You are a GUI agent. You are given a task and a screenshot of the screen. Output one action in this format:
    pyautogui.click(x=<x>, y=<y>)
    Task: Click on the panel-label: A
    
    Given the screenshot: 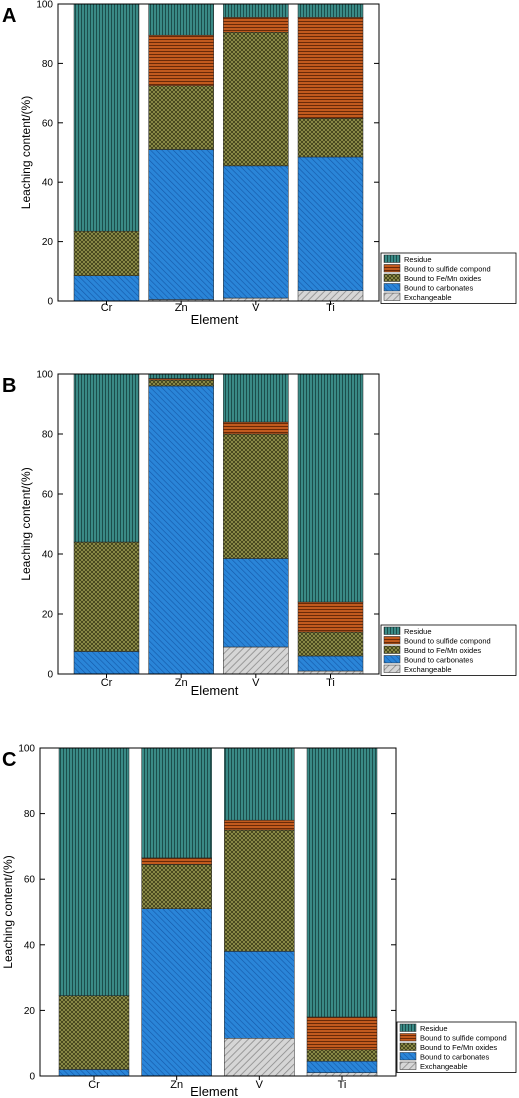 What is the action you would take?
    pyautogui.click(x=9, y=16)
    